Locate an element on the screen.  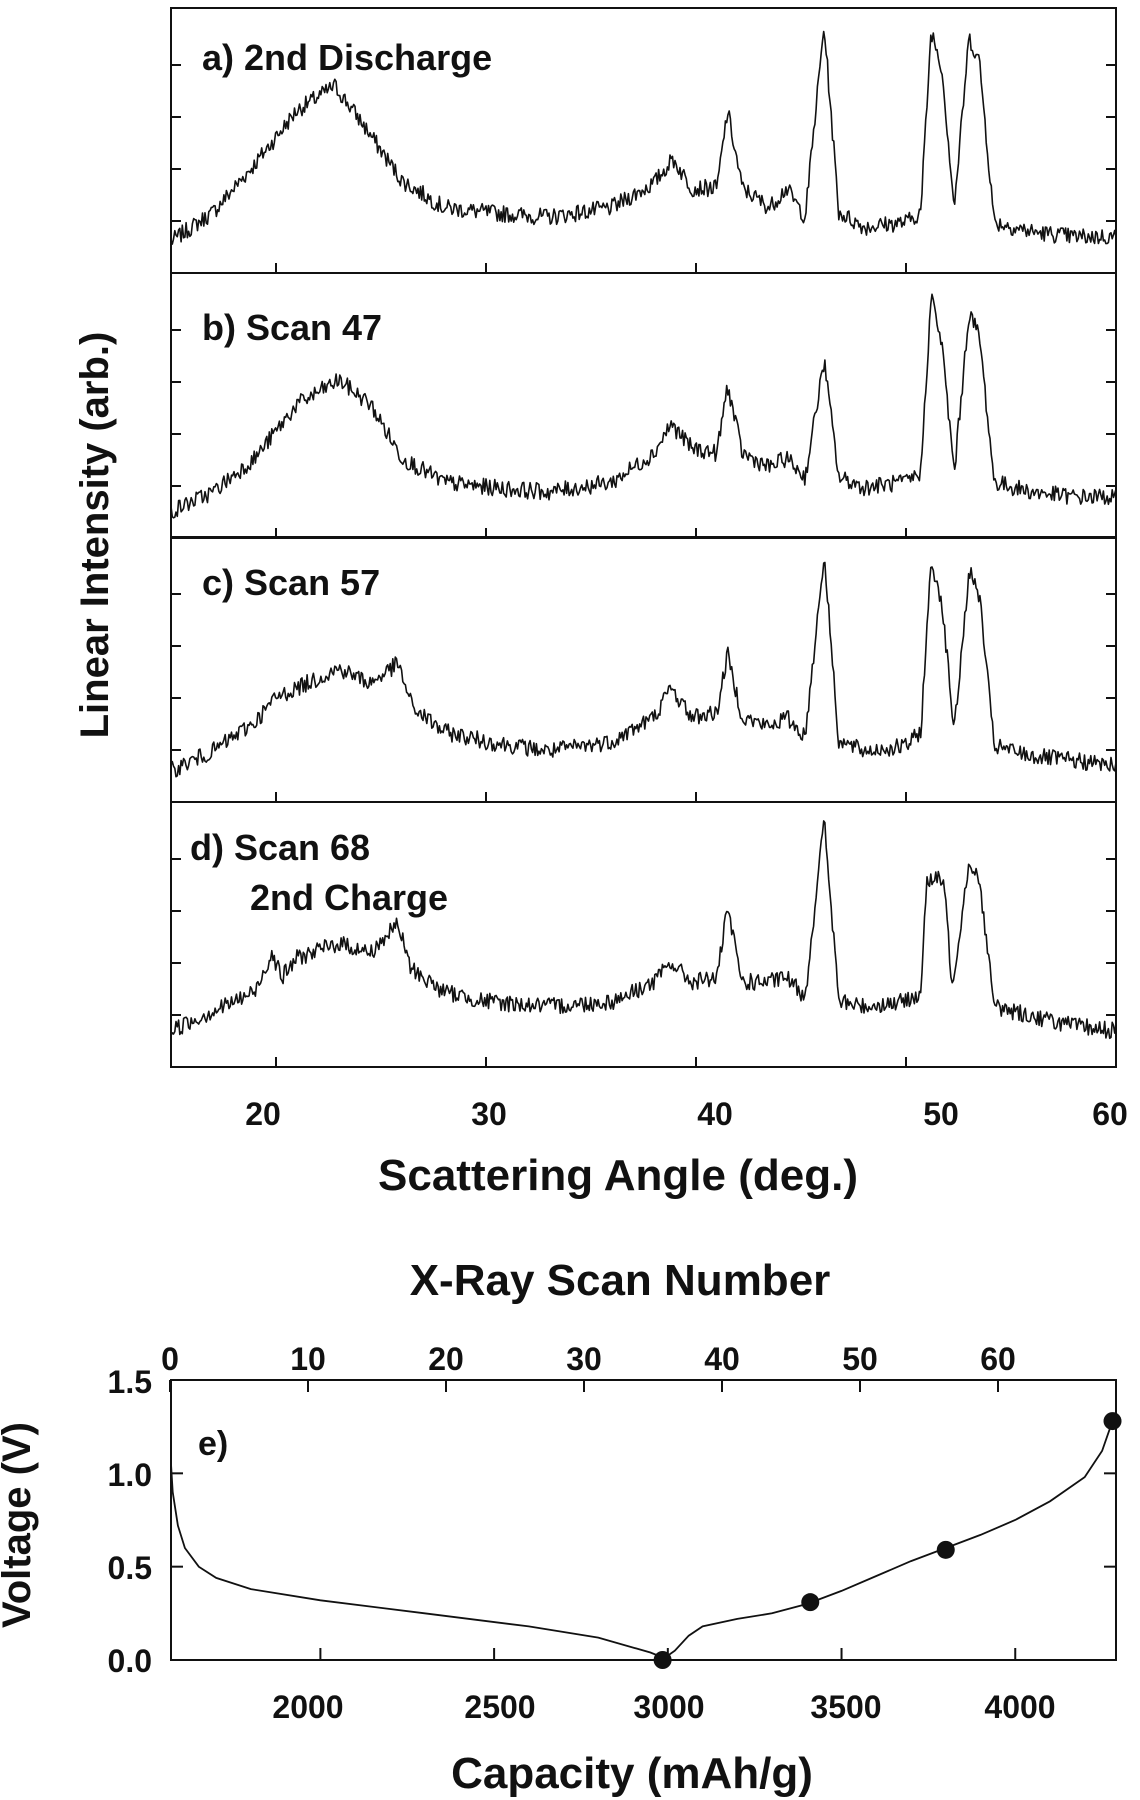
panel-b-label: b) Scan 47 is located at coordinates (292, 327).